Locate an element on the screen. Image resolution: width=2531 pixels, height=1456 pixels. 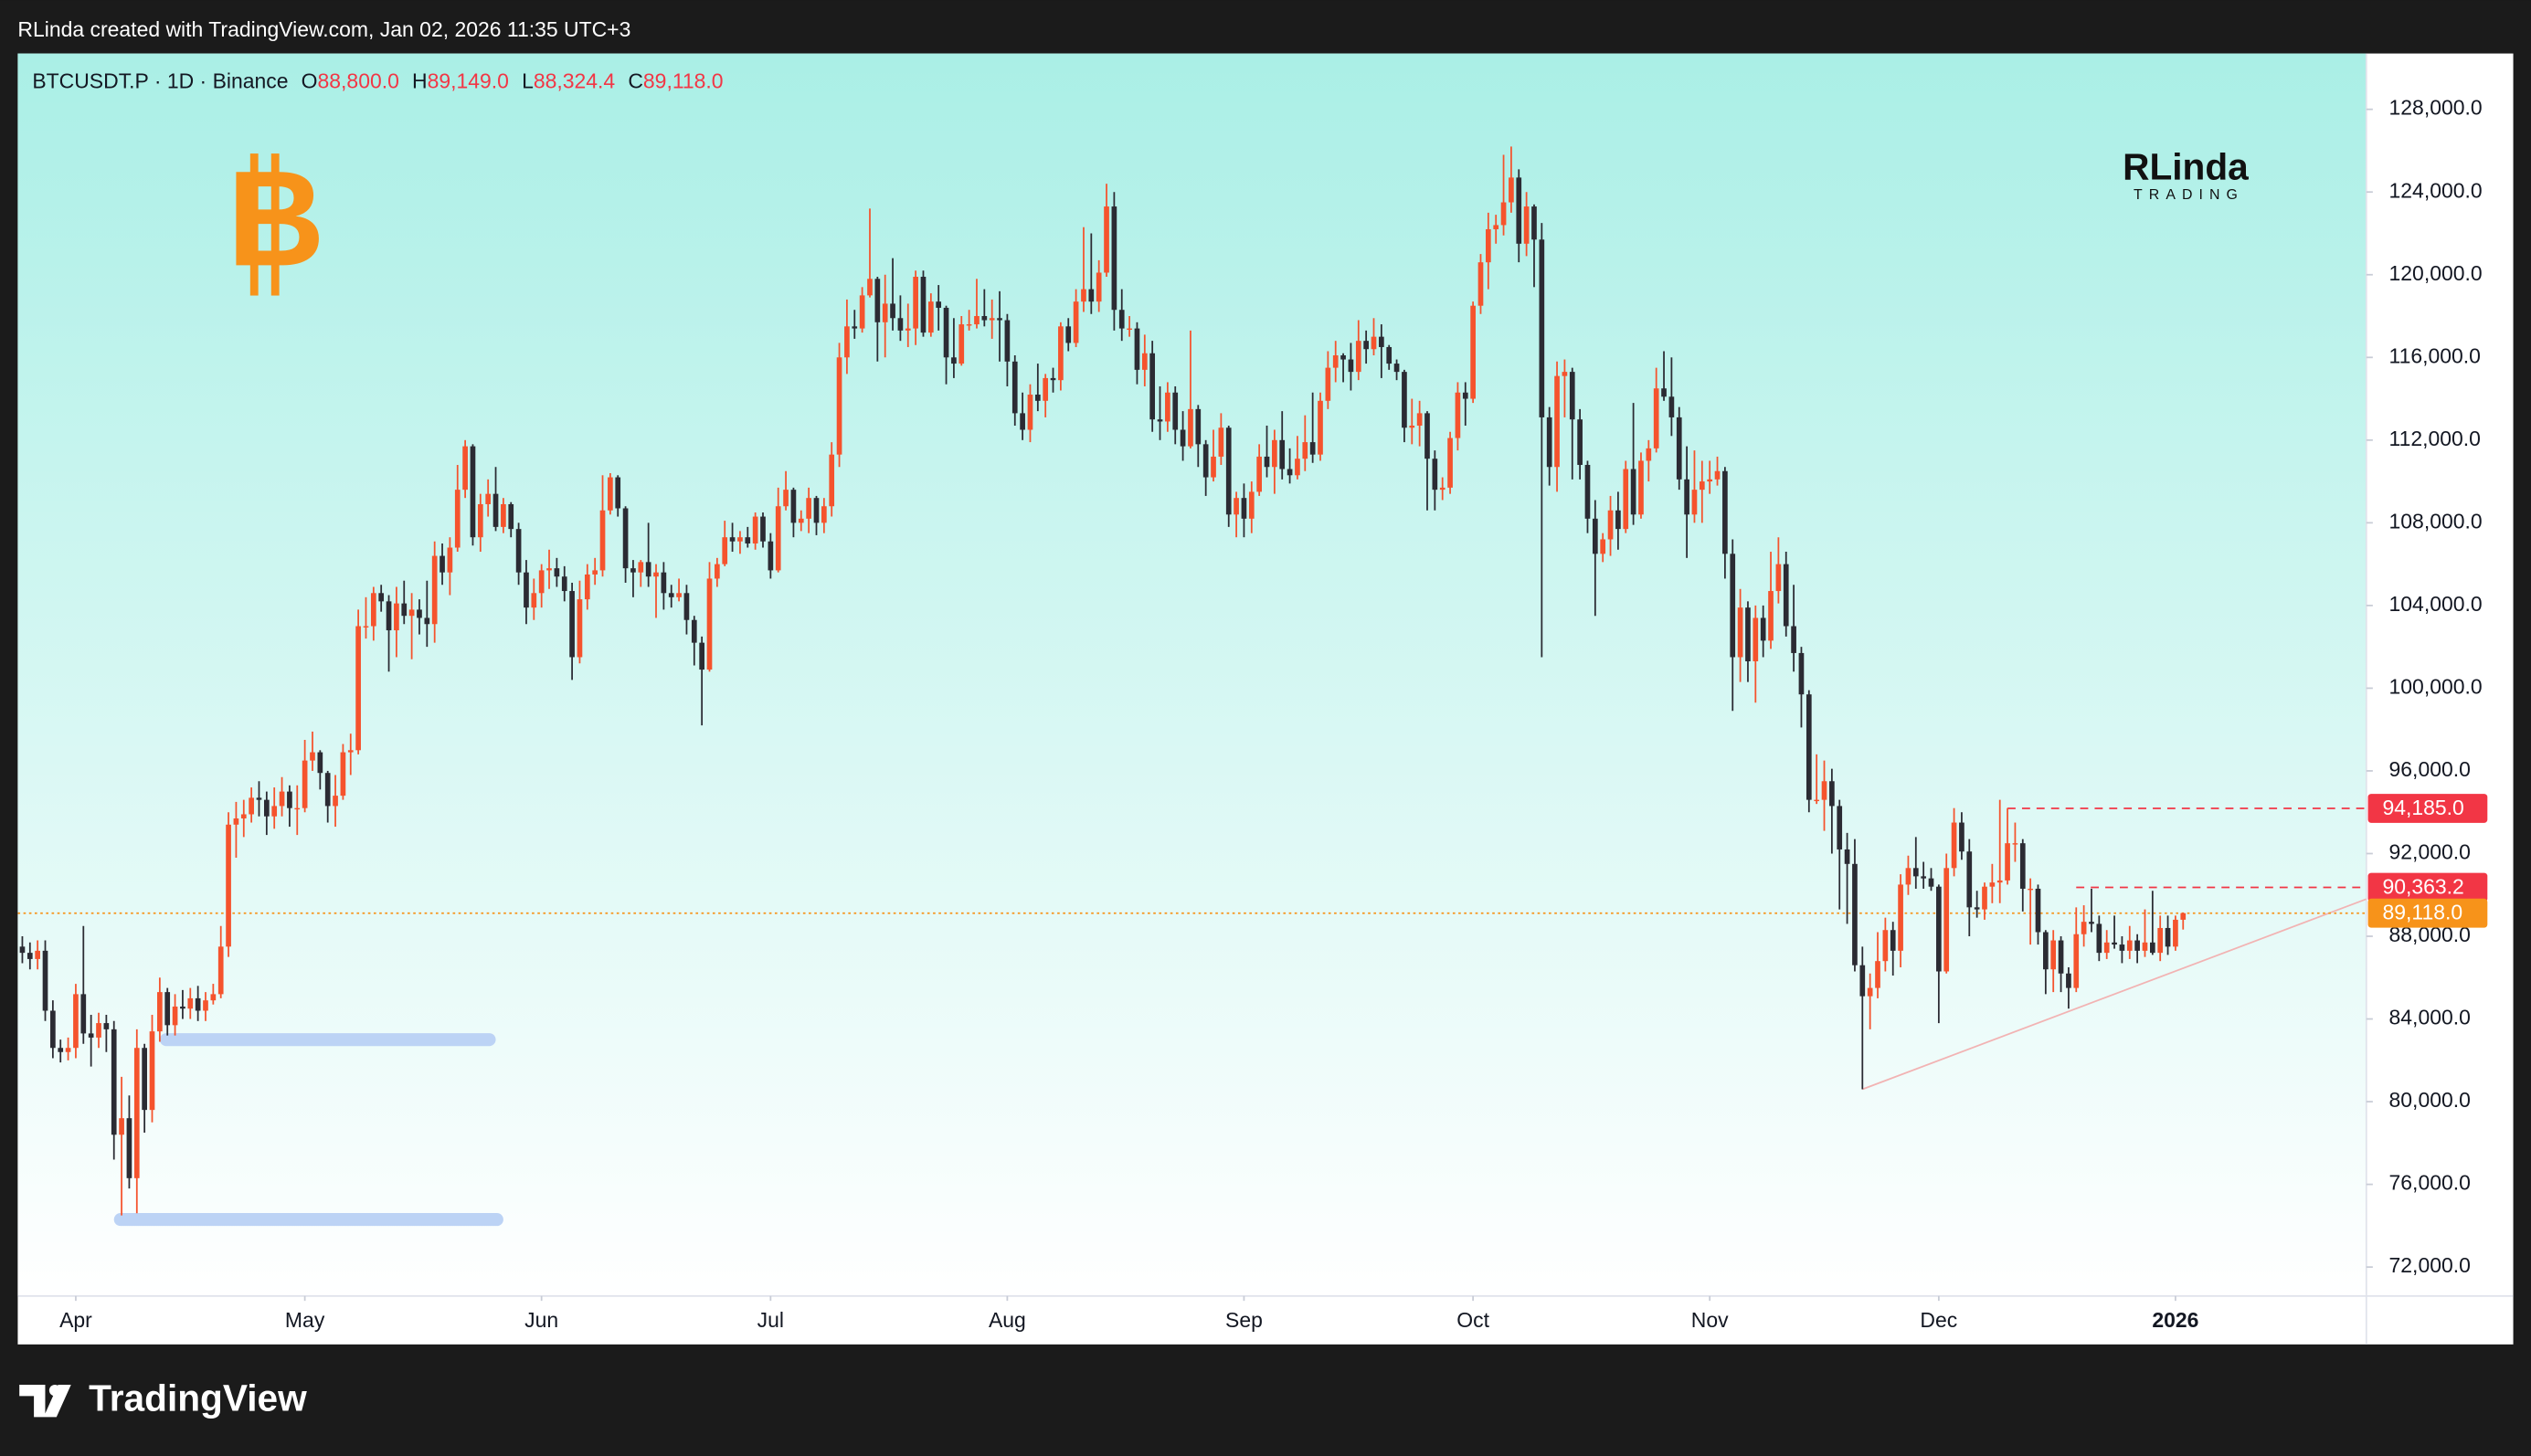
open-label: O is located at coordinates (310, 81).